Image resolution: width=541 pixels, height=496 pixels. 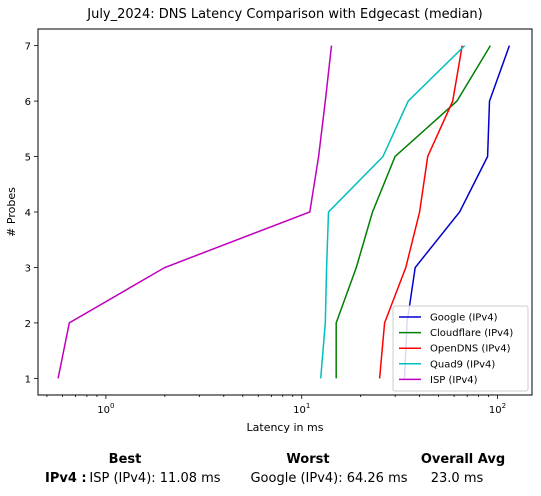 What do you see at coordinates (307, 459) in the screenshot?
I see `worst-header: Worst` at bounding box center [307, 459].